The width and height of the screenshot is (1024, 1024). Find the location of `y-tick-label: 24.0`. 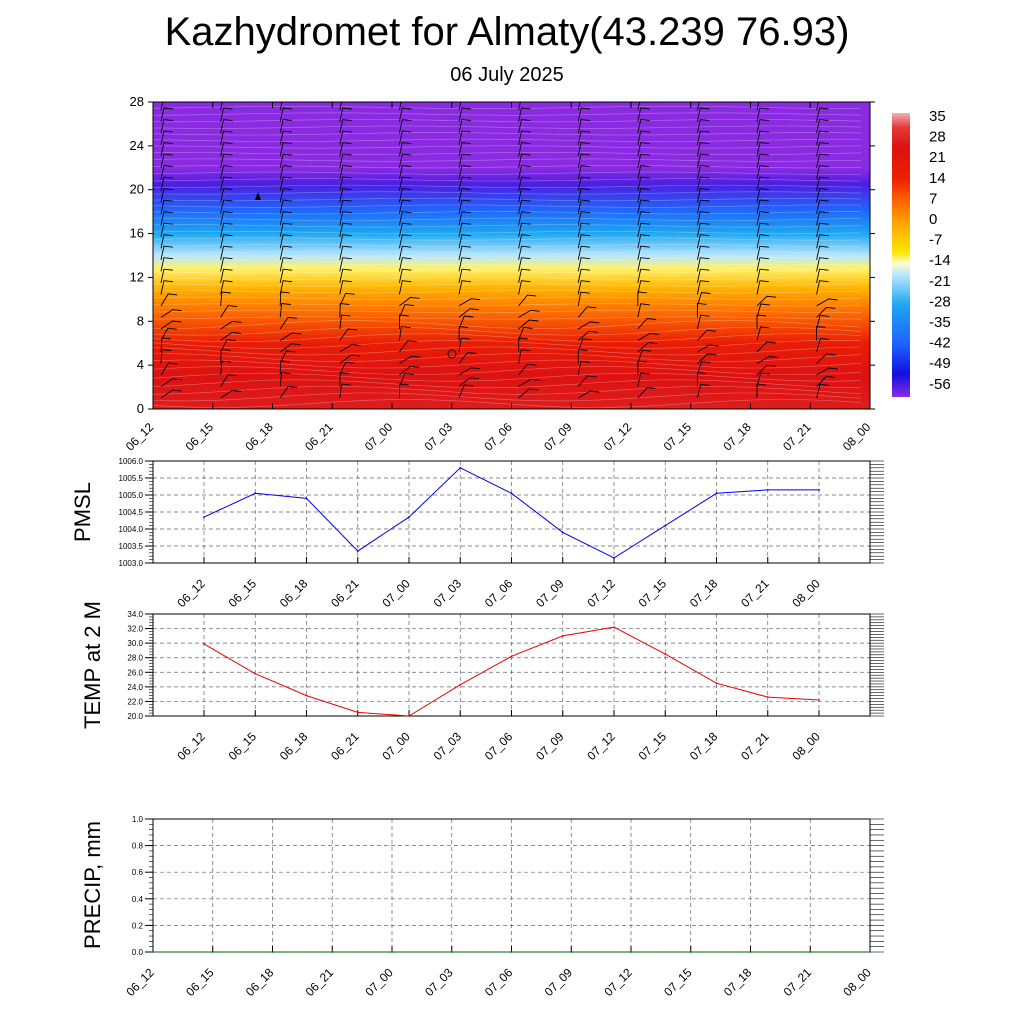

y-tick-label: 24.0 is located at coordinates (135, 687).